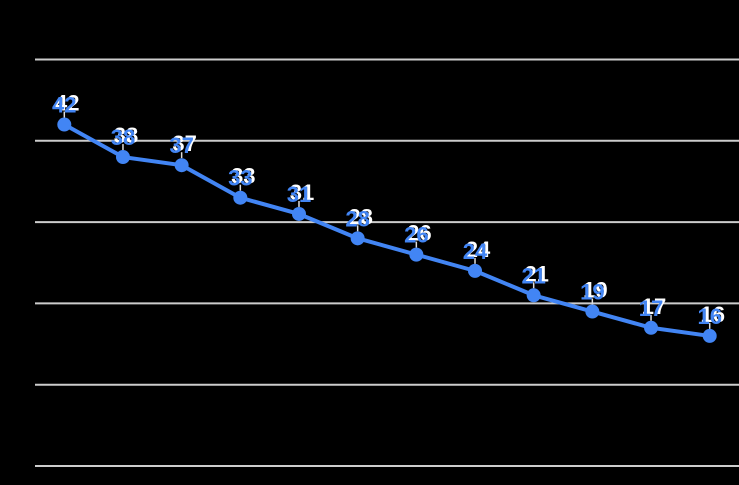 Image resolution: width=739 pixels, height=485 pixels. I want to click on data-point-label-halo: 26, so click(419, 233).